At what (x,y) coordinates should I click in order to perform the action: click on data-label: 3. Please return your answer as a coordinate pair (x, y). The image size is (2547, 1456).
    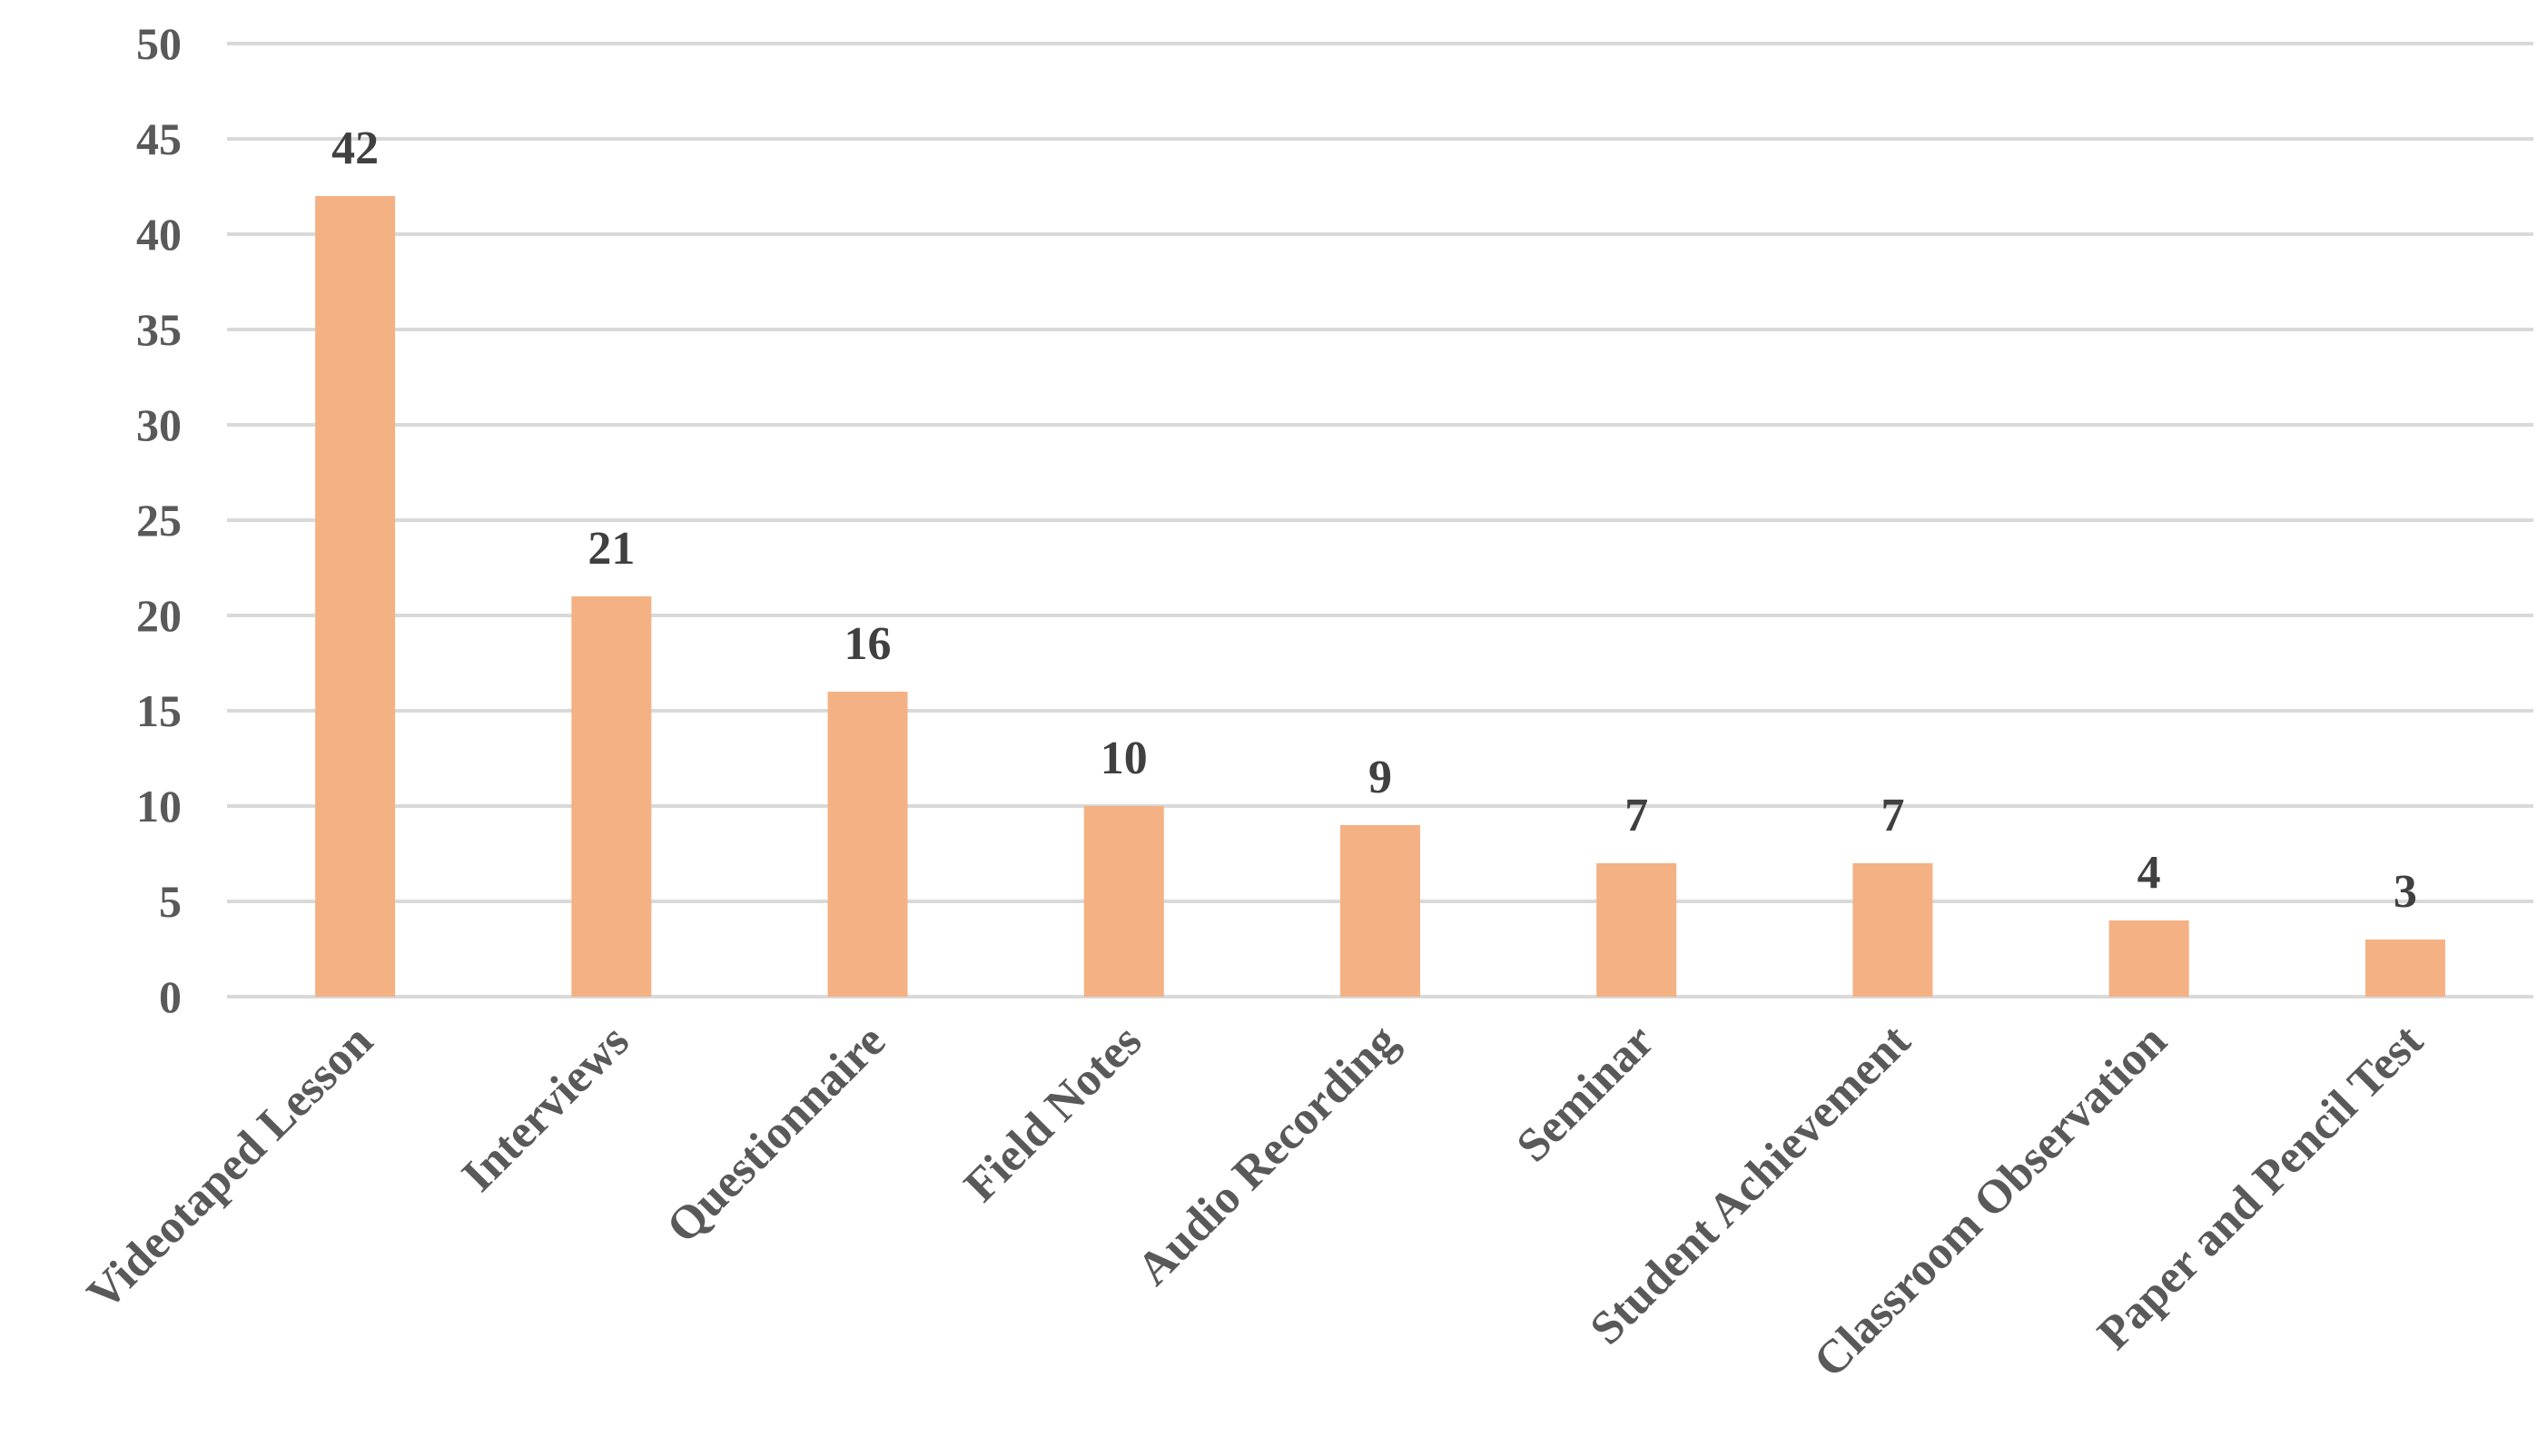
    Looking at the image, I should click on (2406, 892).